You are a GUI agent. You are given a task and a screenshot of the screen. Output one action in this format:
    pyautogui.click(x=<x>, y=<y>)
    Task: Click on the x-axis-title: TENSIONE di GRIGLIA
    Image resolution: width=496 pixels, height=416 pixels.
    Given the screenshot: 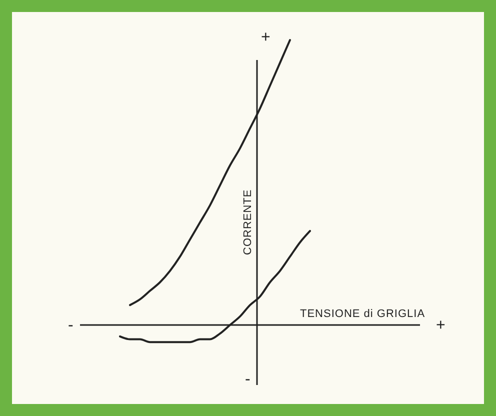 What is the action you would take?
    pyautogui.click(x=363, y=314)
    